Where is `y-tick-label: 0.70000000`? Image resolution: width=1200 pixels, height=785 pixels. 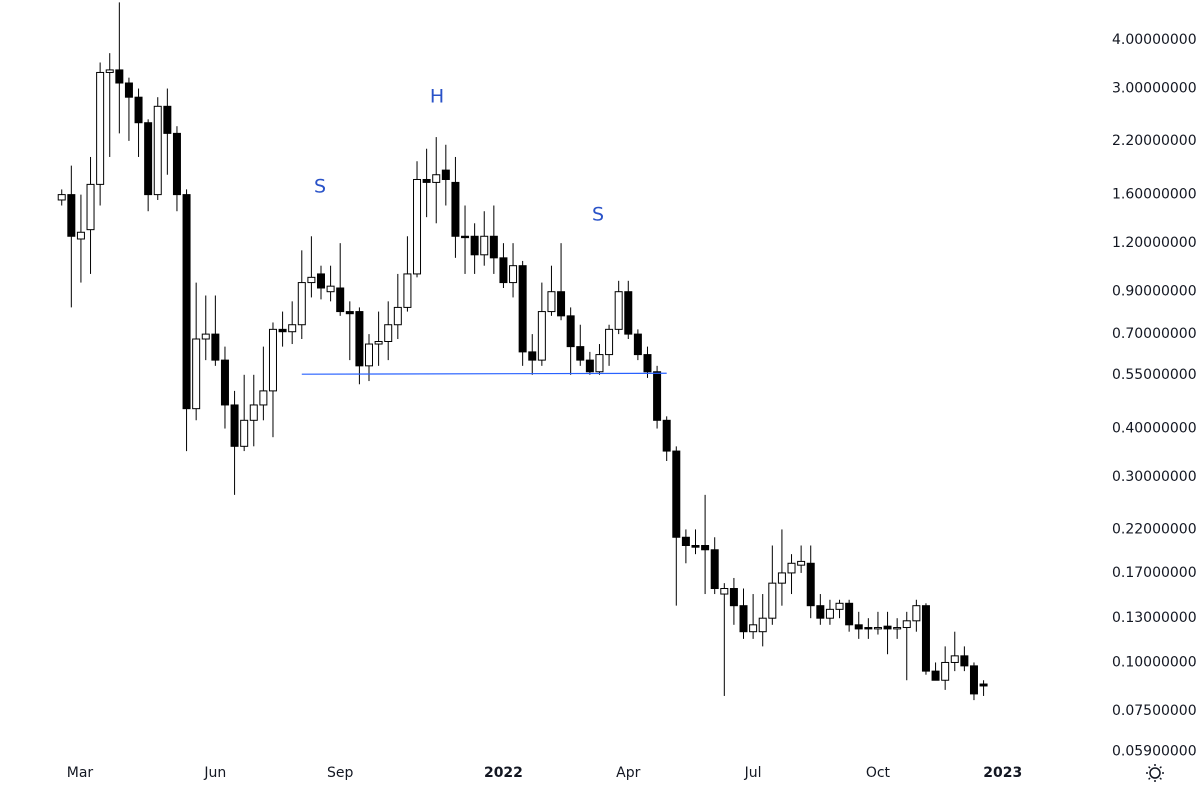
y-tick-label: 0.70000000 is located at coordinates (1154, 334).